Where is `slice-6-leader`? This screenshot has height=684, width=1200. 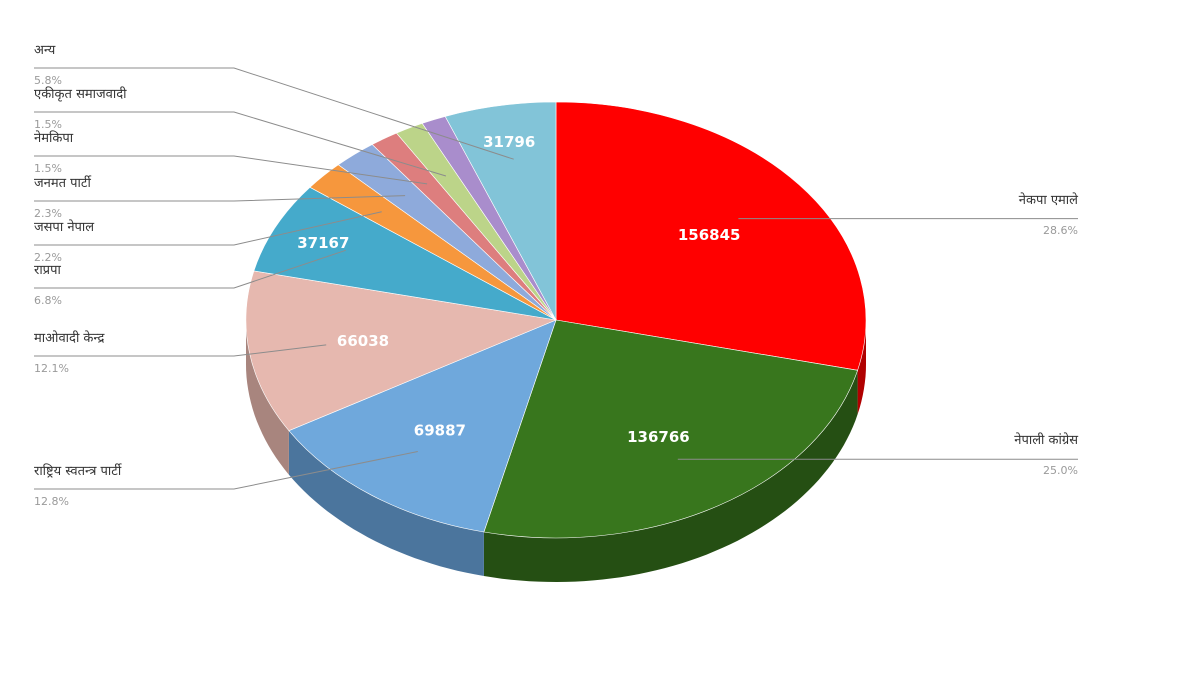
slice-6-leader is located at coordinates (208, 228).